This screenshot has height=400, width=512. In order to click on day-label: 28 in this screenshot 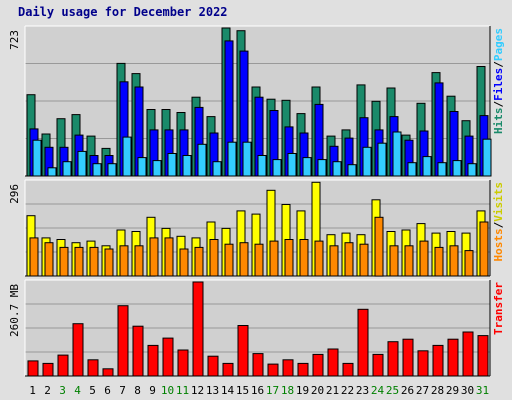, I will do `click(437, 390)`.